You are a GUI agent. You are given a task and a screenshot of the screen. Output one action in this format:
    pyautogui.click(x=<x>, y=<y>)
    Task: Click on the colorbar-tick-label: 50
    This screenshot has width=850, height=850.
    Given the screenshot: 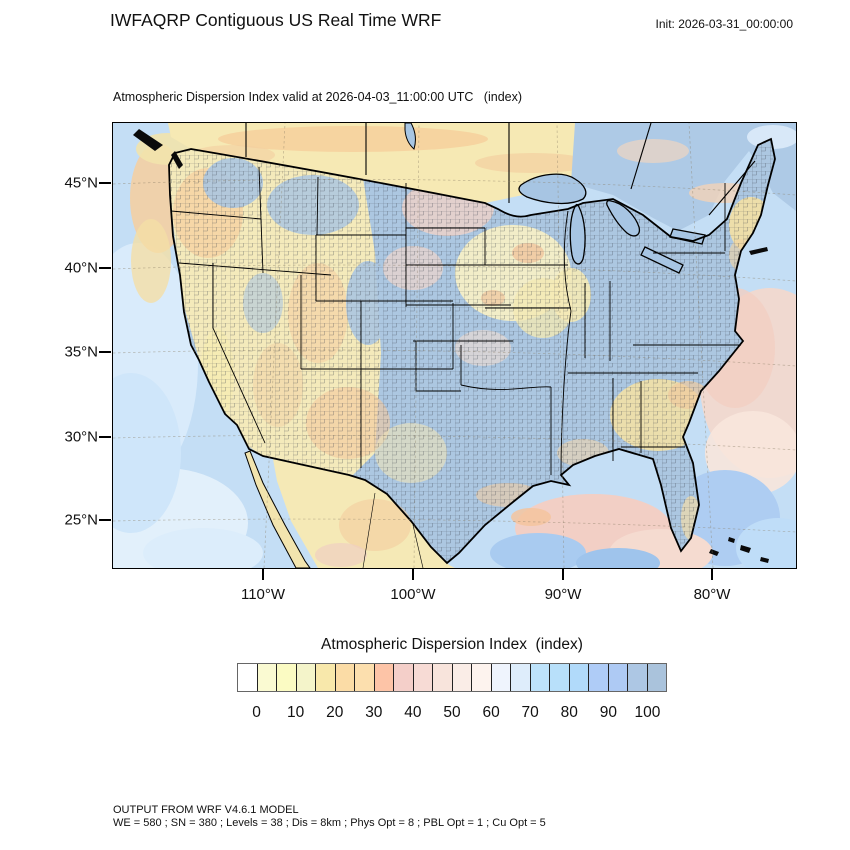 What is the action you would take?
    pyautogui.click(x=452, y=712)
    